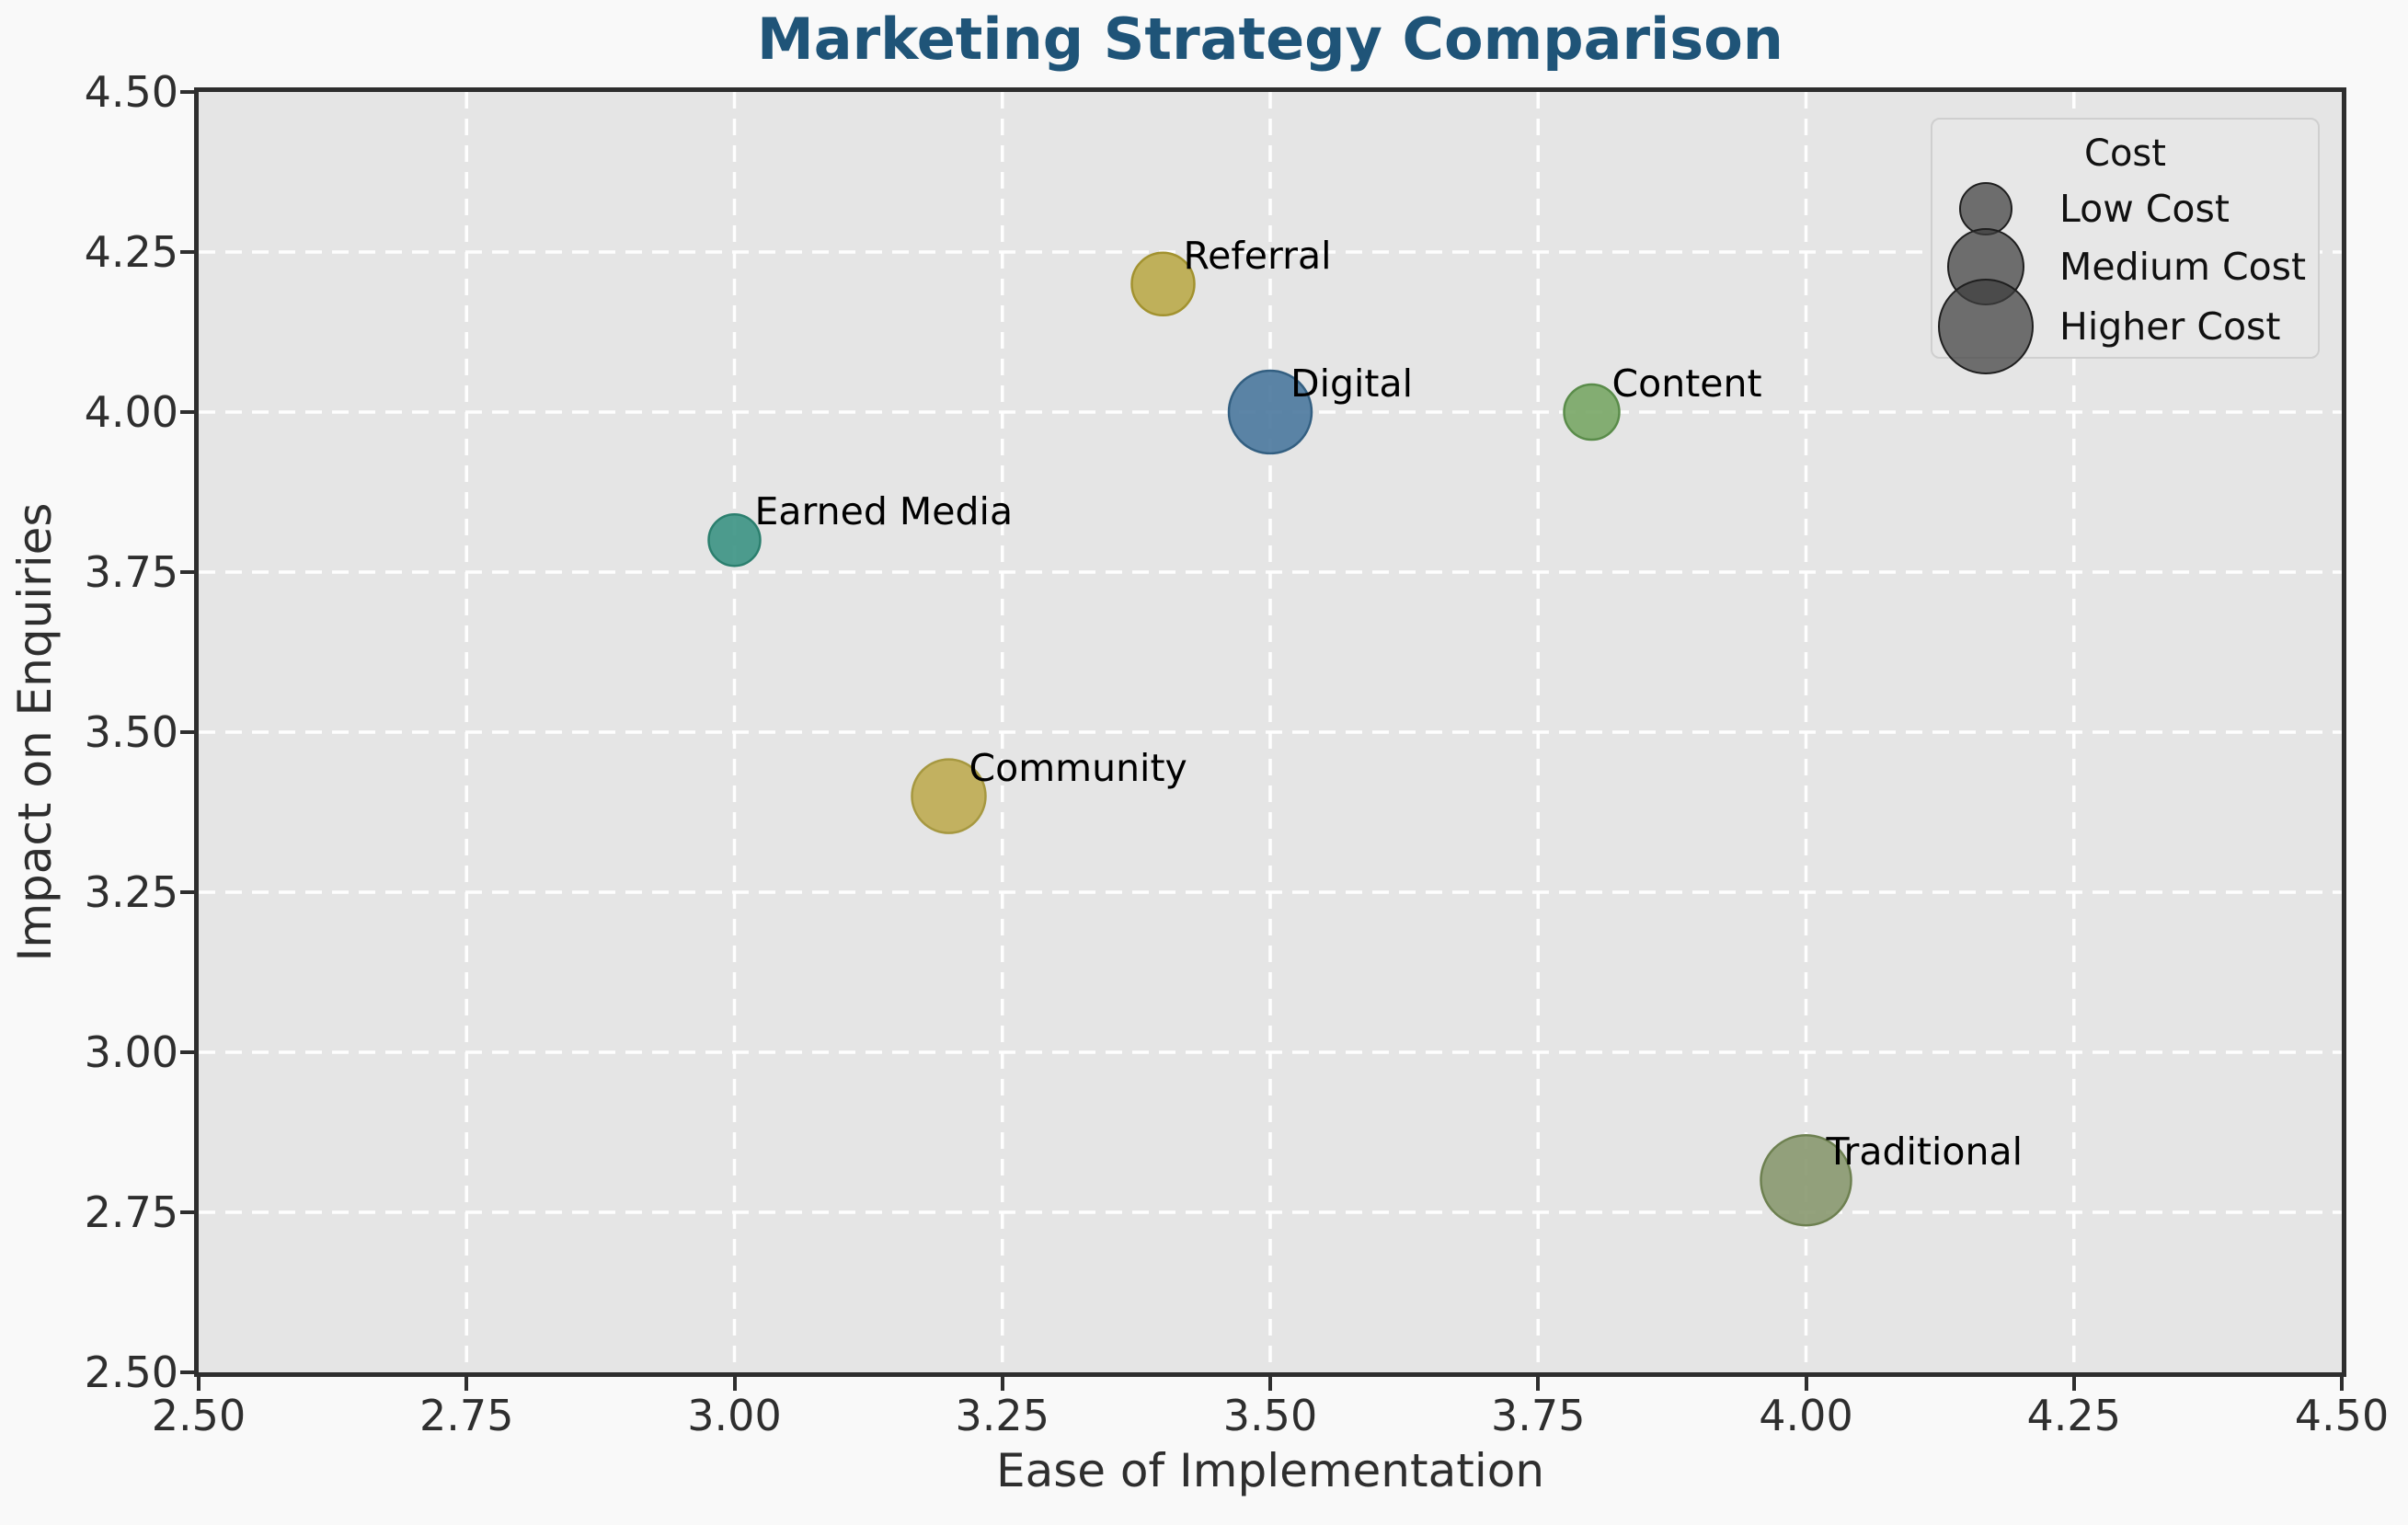  Describe the element at coordinates (734, 1416) in the screenshot. I see `x-tick-label: 3.00` at that location.